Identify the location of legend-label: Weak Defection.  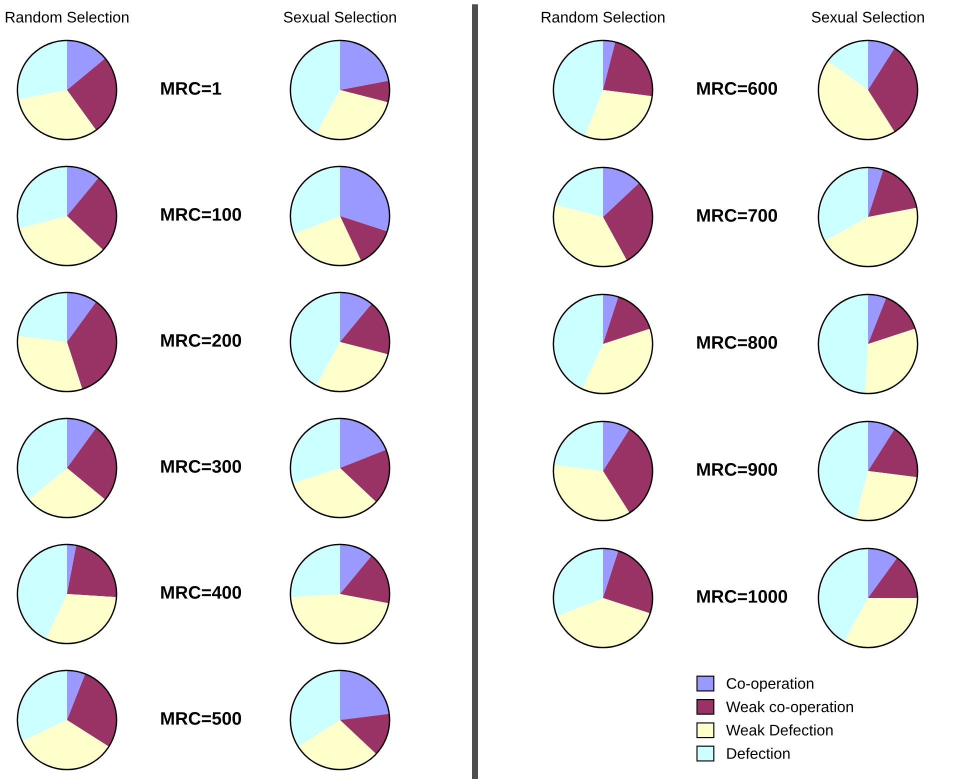
(779, 730).